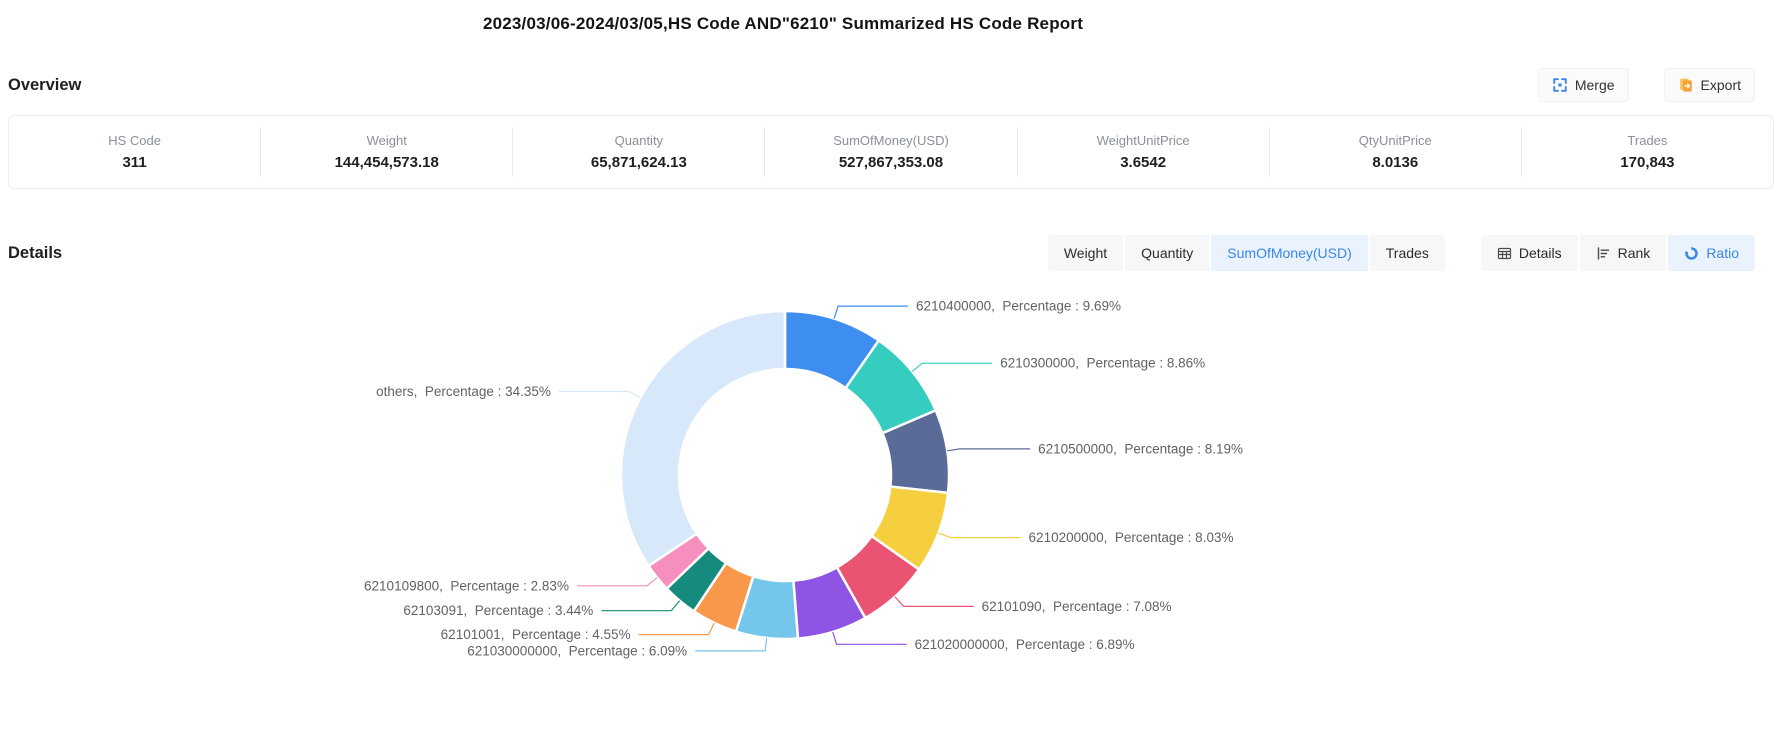 The width and height of the screenshot is (1782, 751). What do you see at coordinates (1143, 162) in the screenshot?
I see `stat-value: 3.6542` at bounding box center [1143, 162].